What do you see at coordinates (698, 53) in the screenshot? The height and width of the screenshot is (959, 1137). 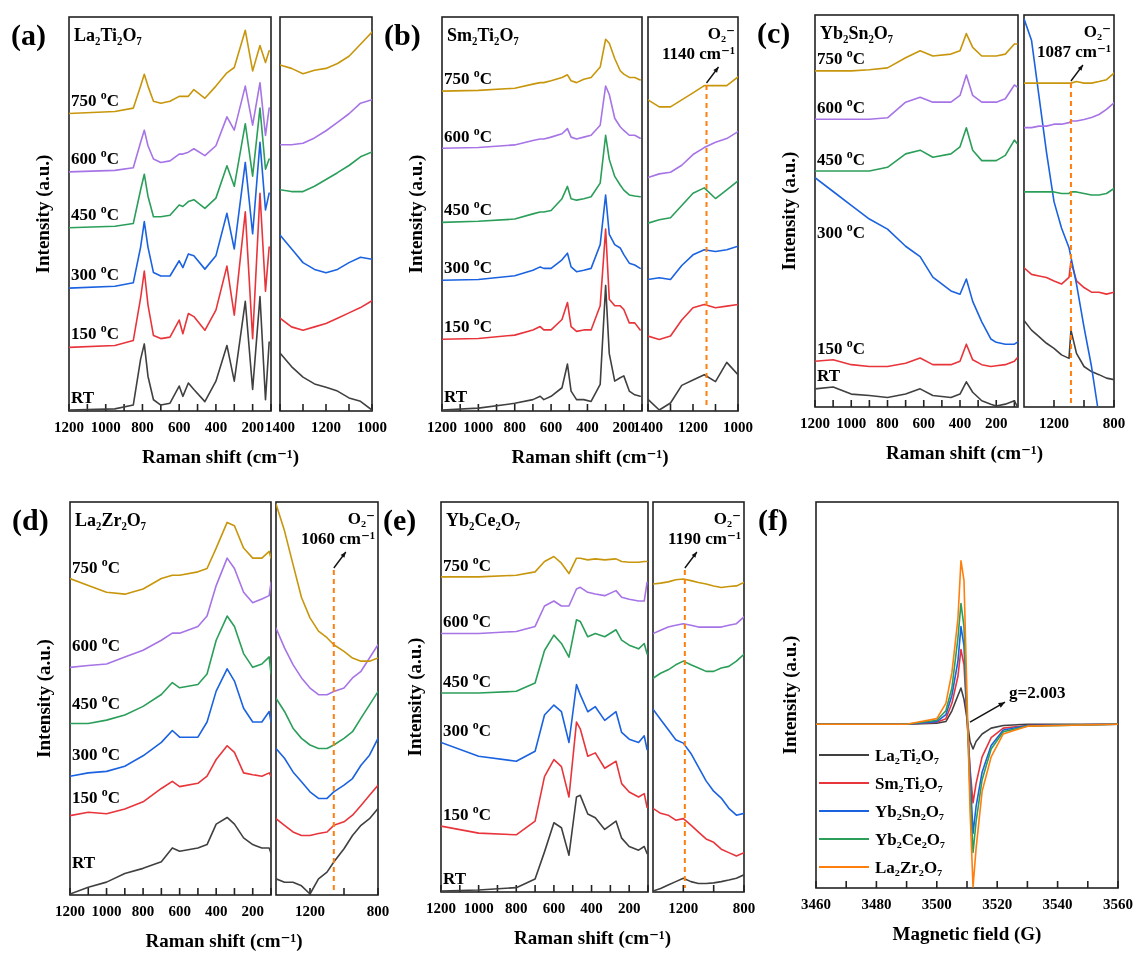 I see `text: 1140 cm⁻¹` at bounding box center [698, 53].